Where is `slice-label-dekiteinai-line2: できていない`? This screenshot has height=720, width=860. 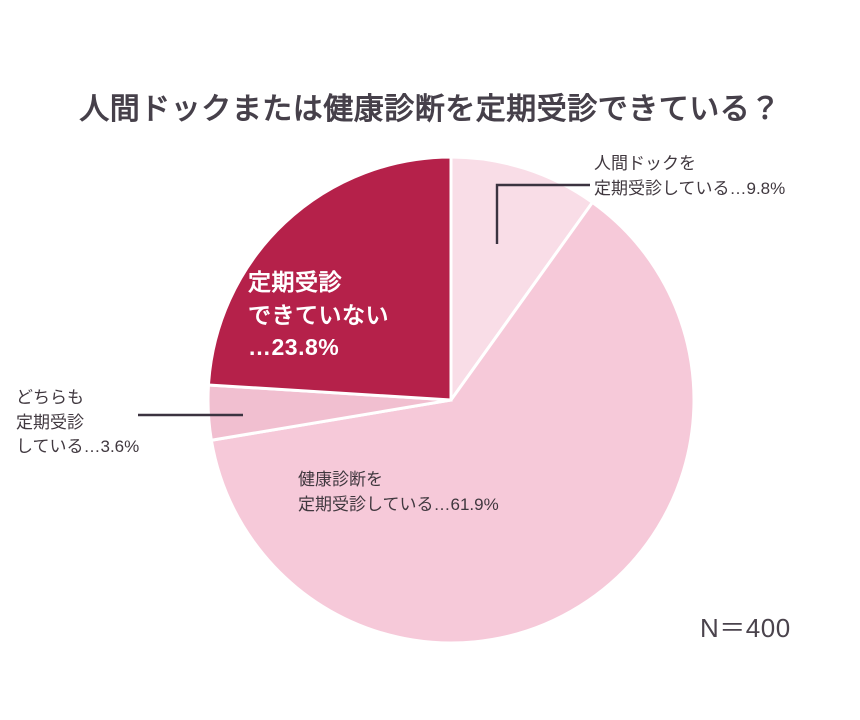
slice-label-dekiteinai-line2: できていない is located at coordinates (318, 314).